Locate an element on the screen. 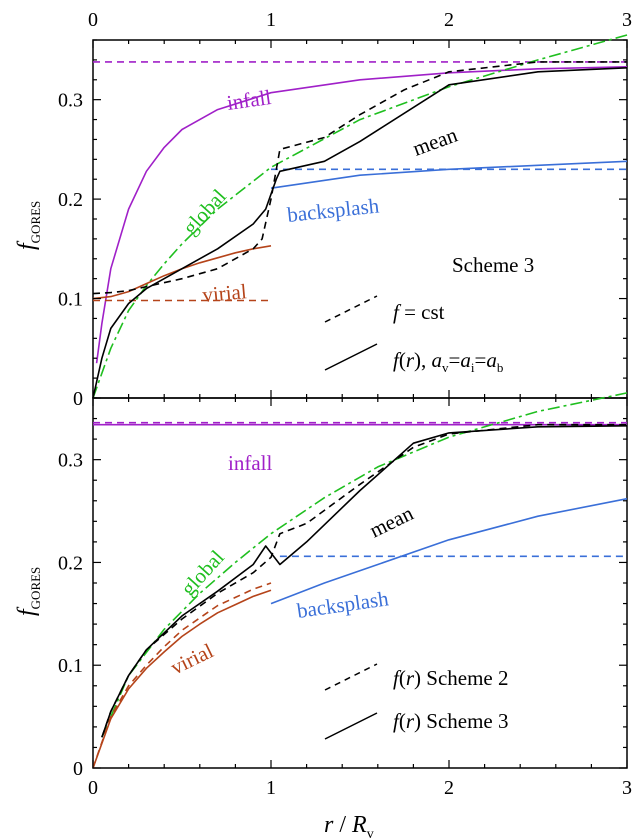  bottom-series-virial-dashed is located at coordinates (182, 675).